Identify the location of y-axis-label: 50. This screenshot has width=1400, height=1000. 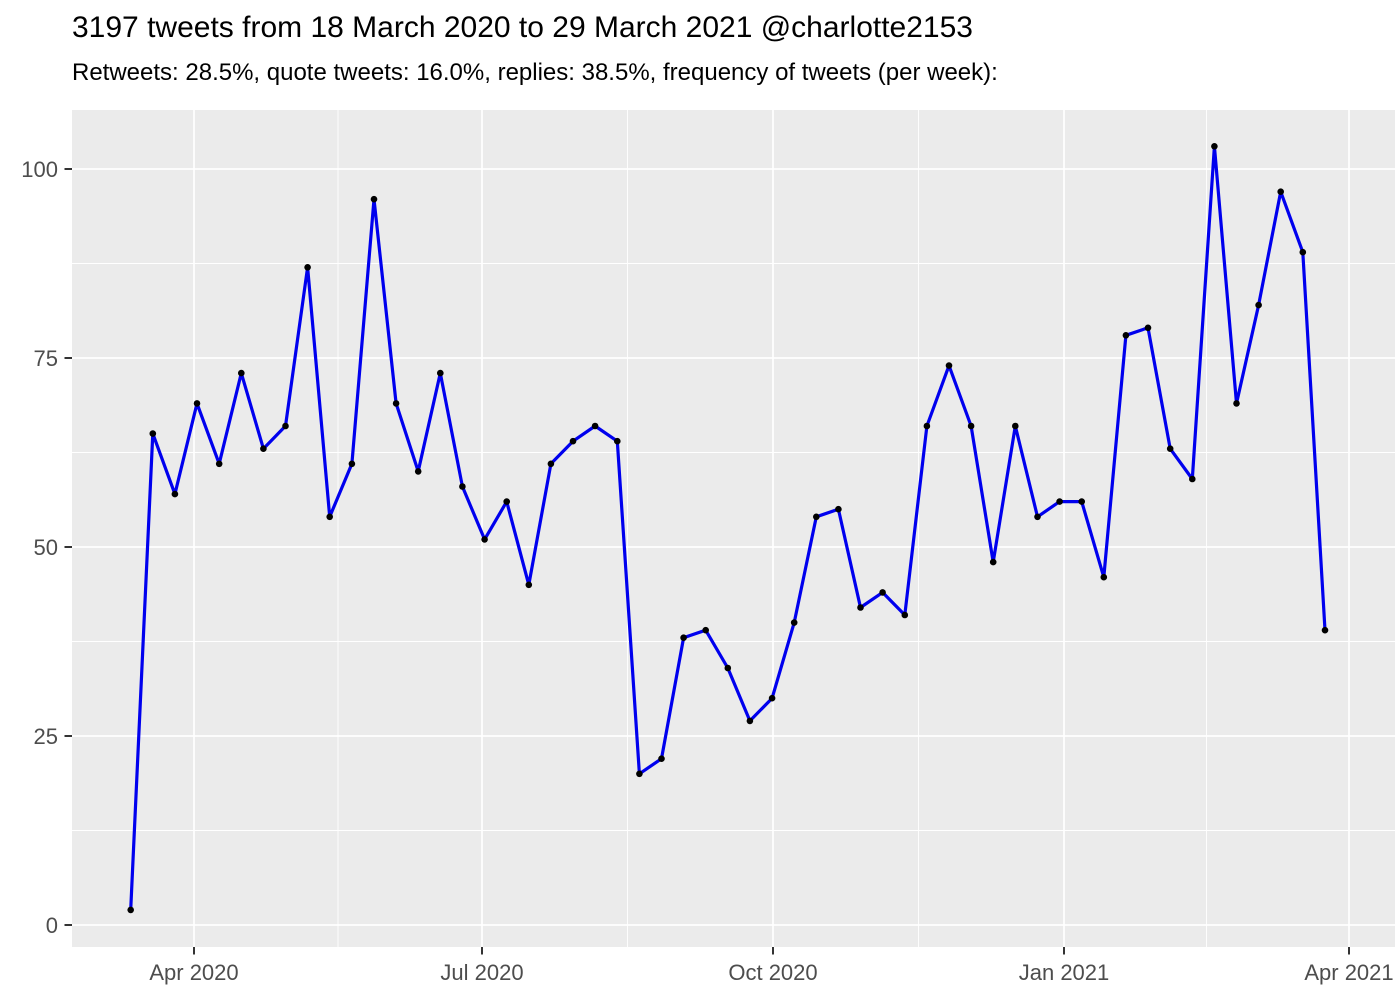
(46, 547).